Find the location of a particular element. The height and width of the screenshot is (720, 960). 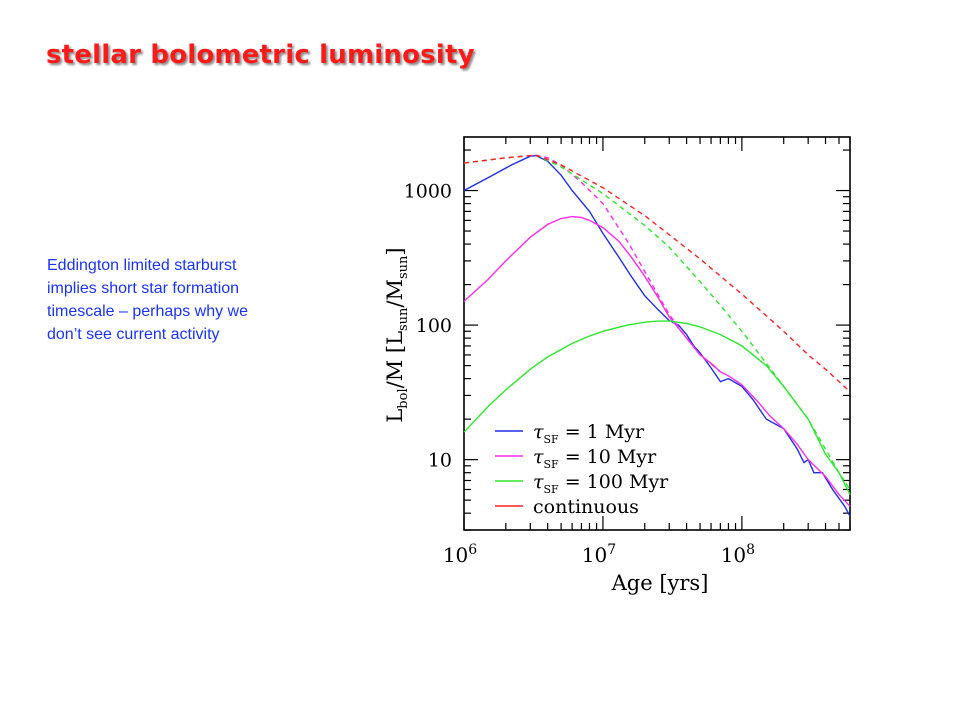

legend-entry: continuous is located at coordinates (586, 507).